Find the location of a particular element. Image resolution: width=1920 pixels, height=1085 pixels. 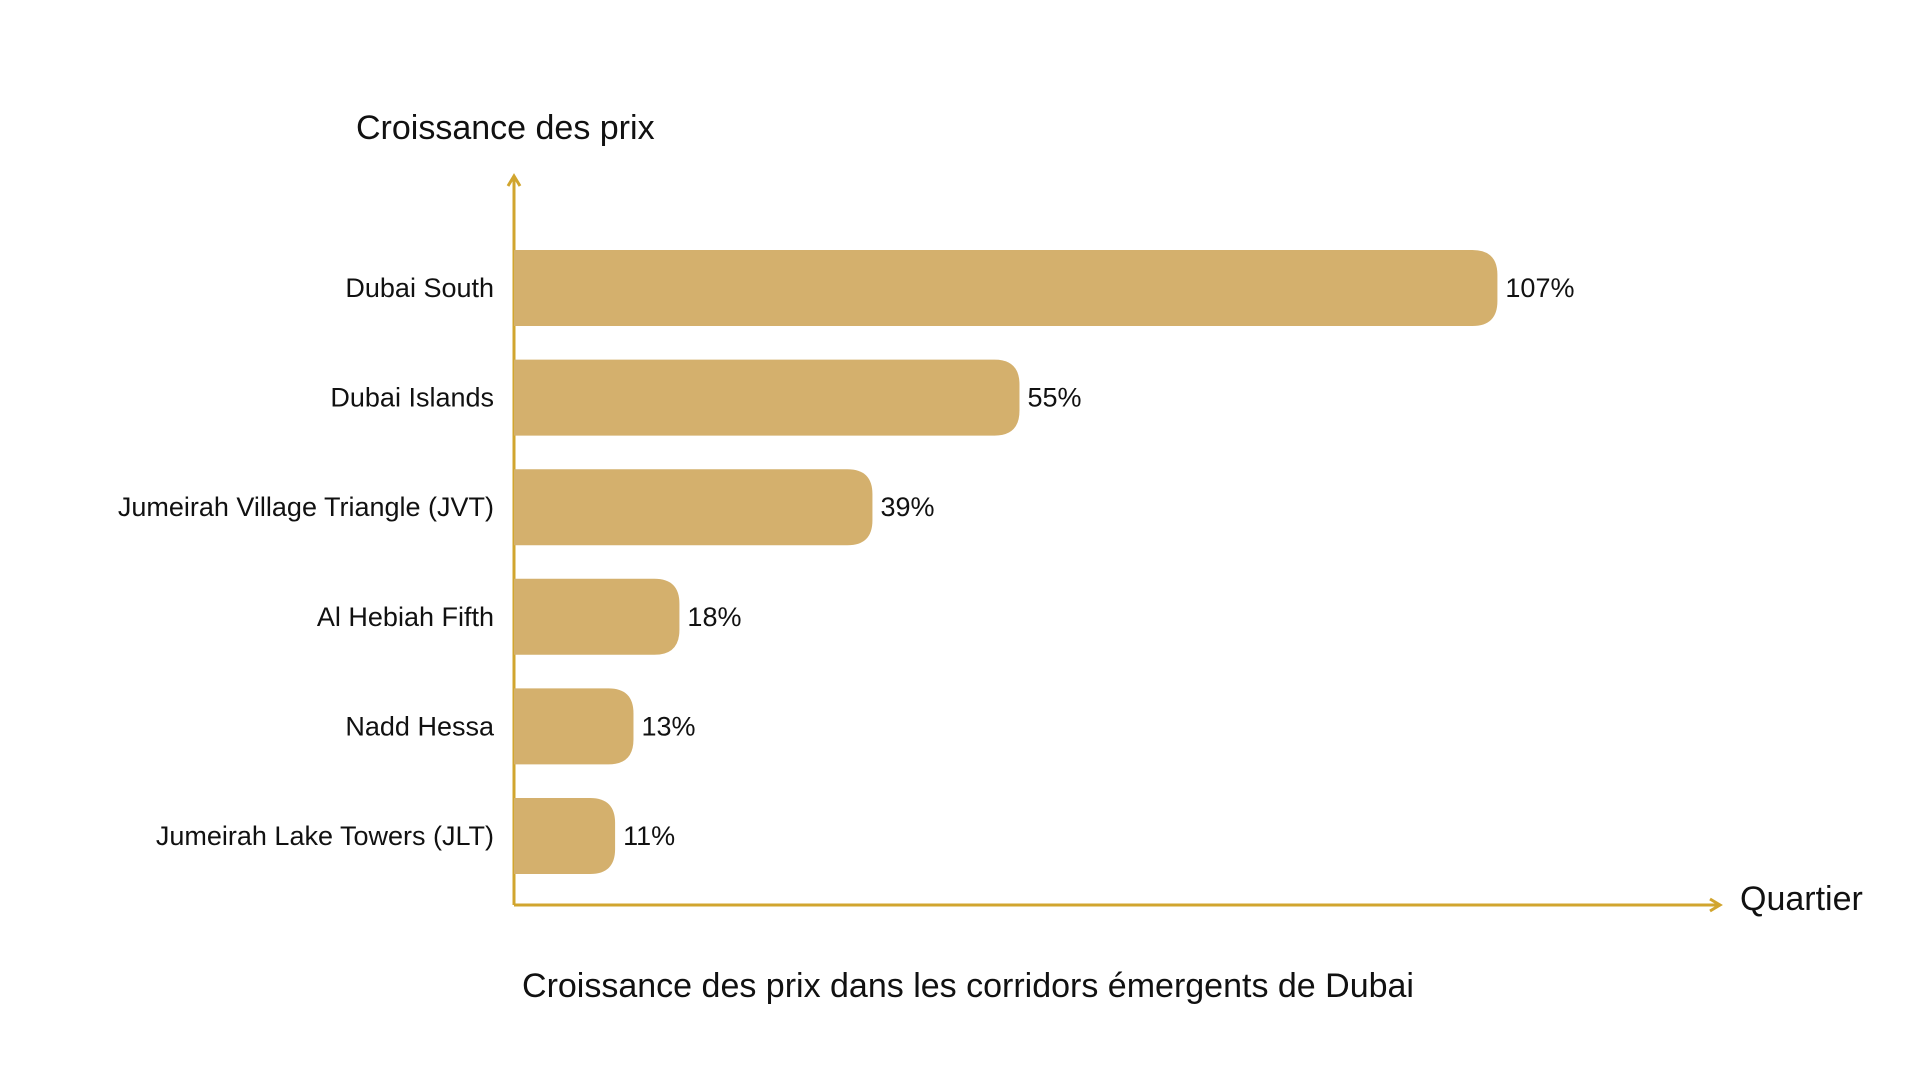

category-label: Dubai South is located at coordinates (419, 288).